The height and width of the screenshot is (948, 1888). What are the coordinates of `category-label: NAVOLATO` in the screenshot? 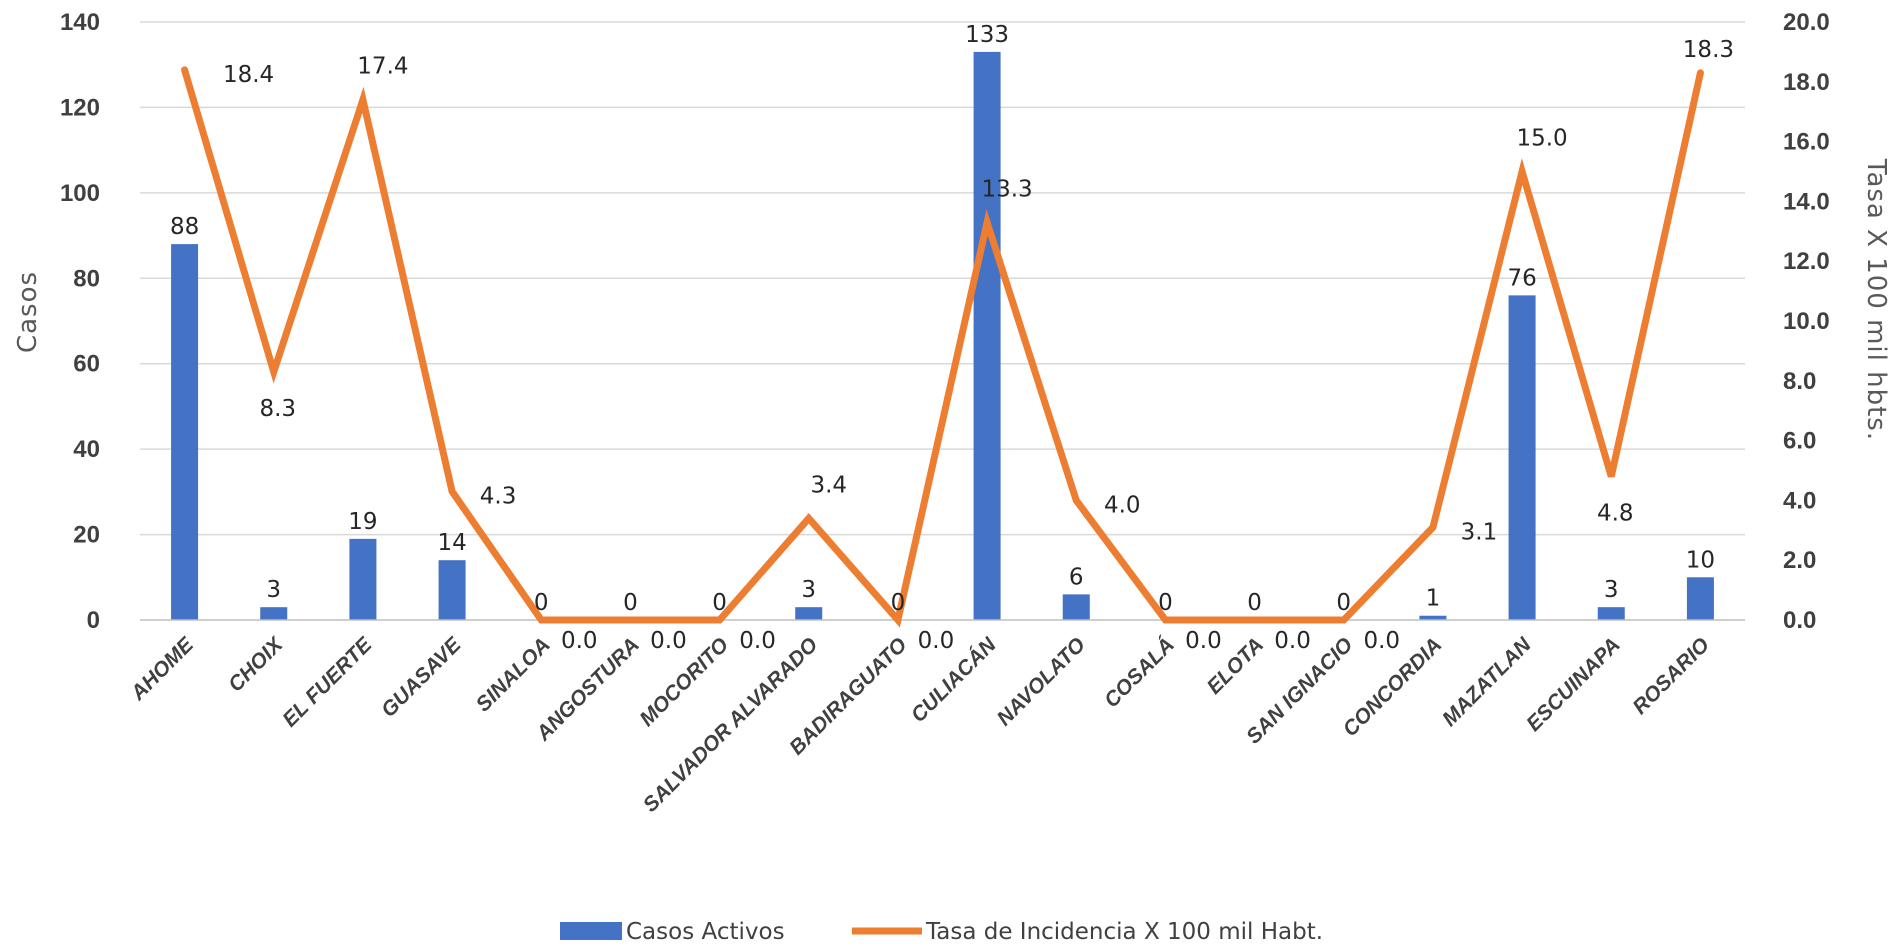 It's located at (1041, 681).